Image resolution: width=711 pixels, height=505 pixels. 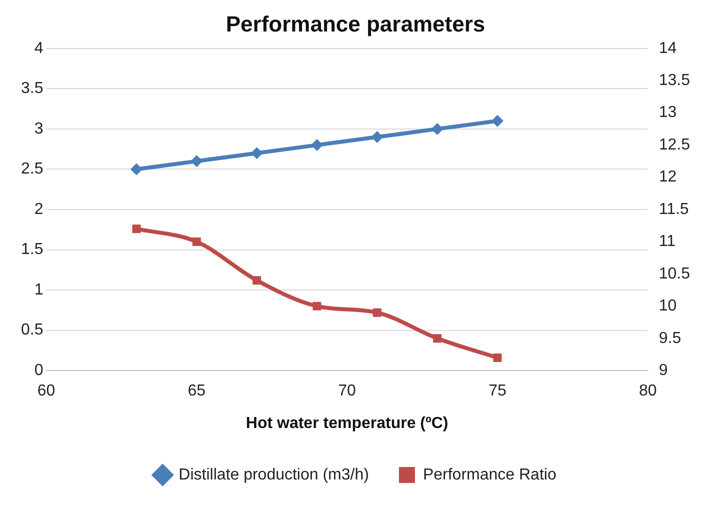 I want to click on x-tick-label: 60, so click(x=46, y=391).